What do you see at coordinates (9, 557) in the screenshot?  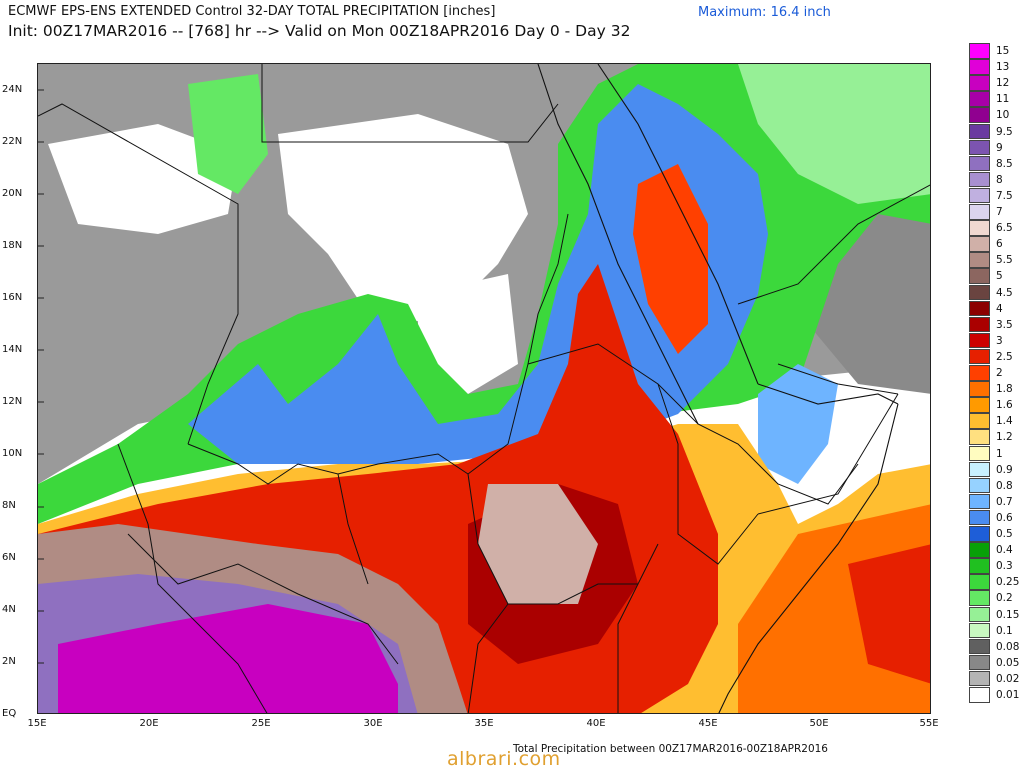 I see `lat-label: 6N` at bounding box center [9, 557].